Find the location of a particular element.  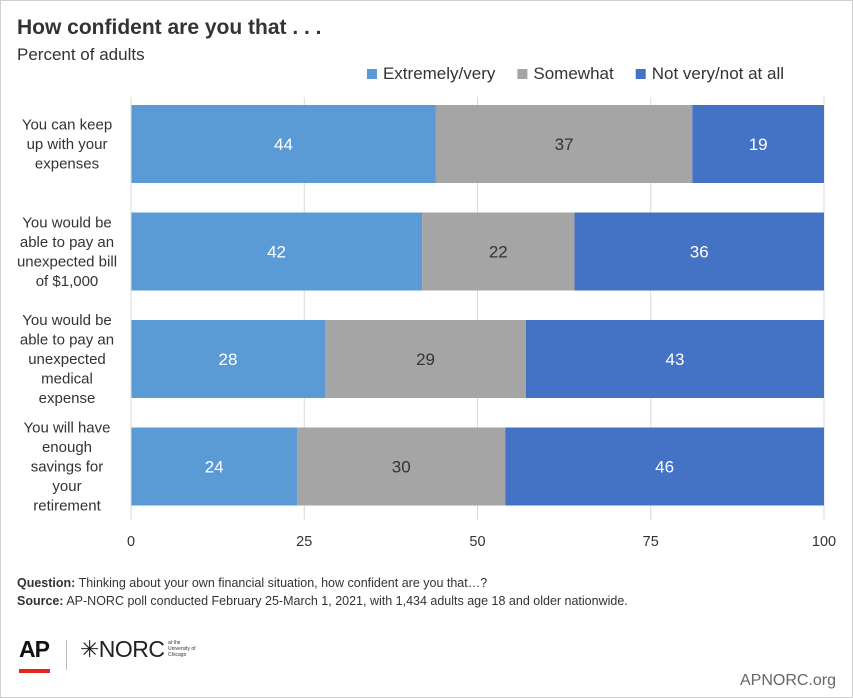

x-tick-label: 50 is located at coordinates (477, 542).